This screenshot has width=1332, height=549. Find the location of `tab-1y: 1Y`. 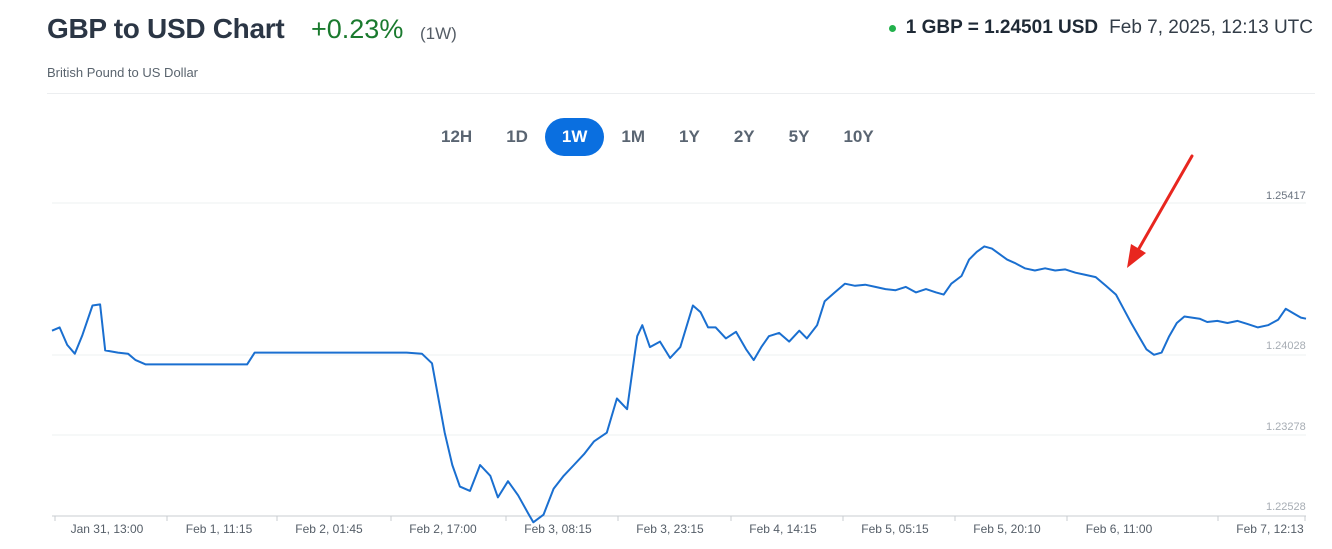

tab-1y: 1Y is located at coordinates (689, 136).